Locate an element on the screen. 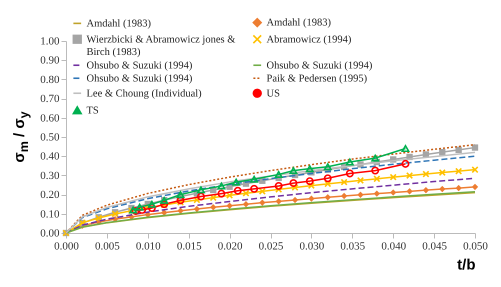  x-tick-label: 0.000 is located at coordinates (67, 246).